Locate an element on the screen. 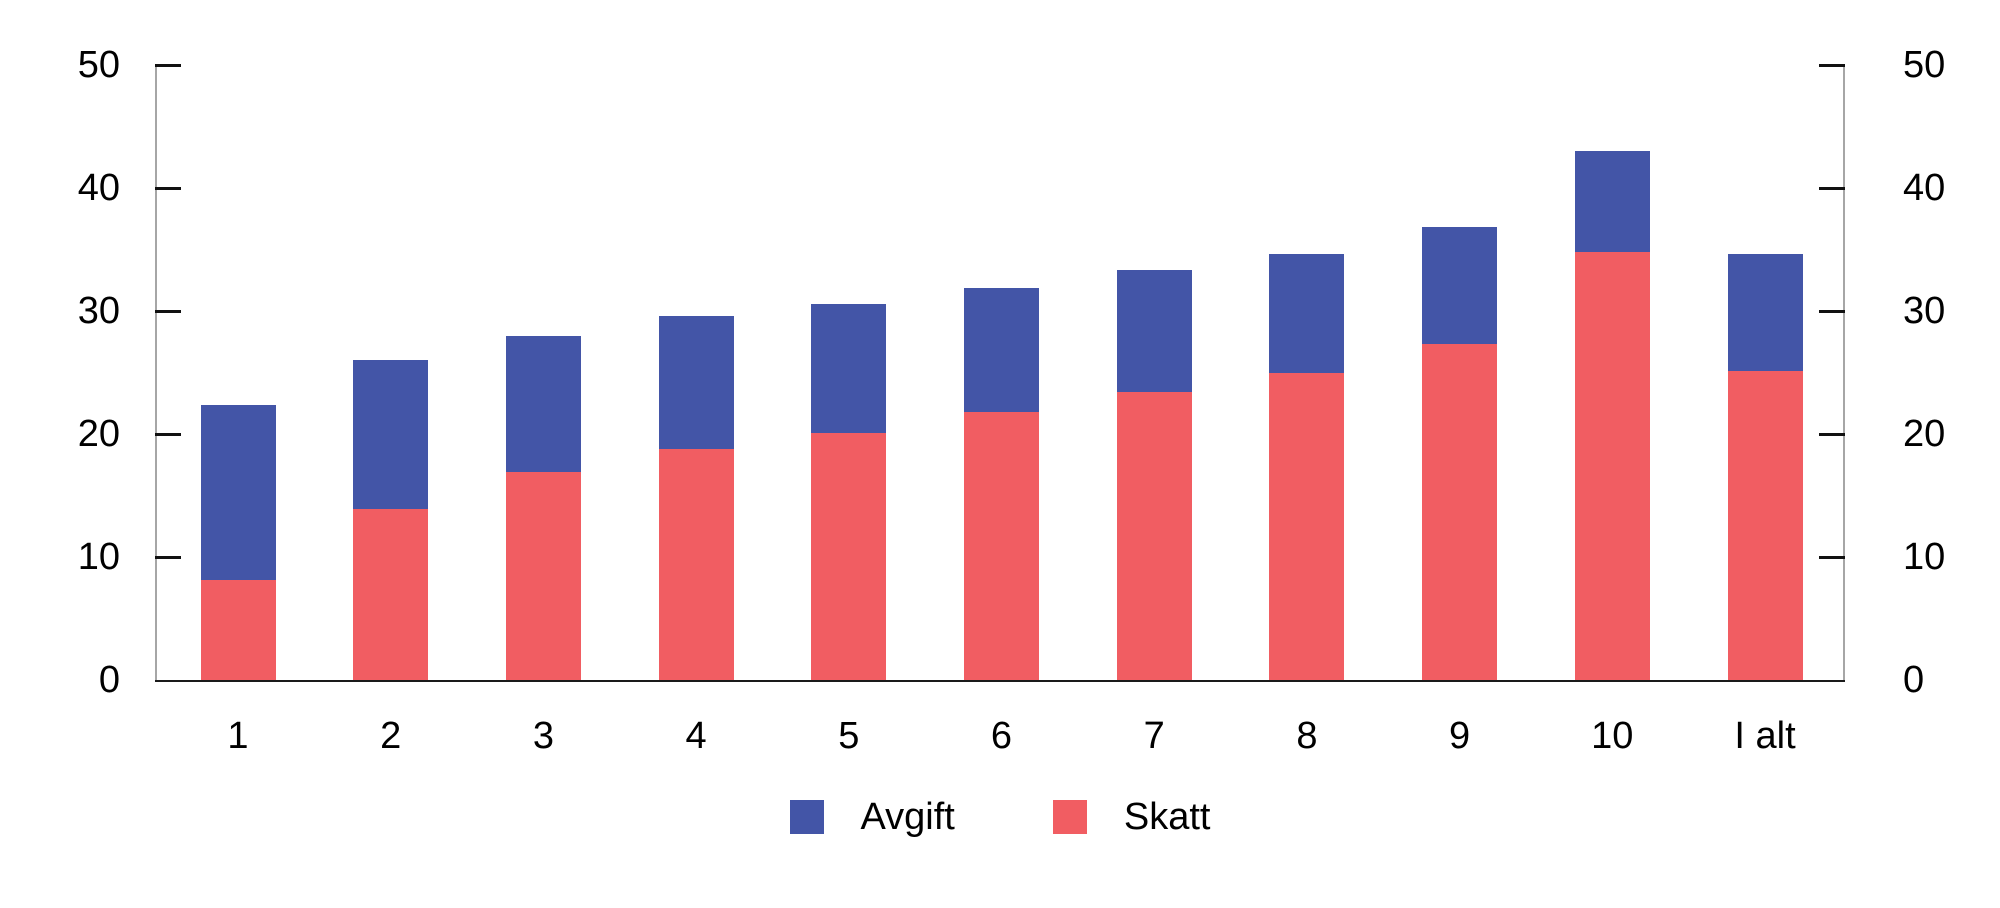 This screenshot has height=908, width=2000. x-tick-label-7: 7 is located at coordinates (1154, 736).